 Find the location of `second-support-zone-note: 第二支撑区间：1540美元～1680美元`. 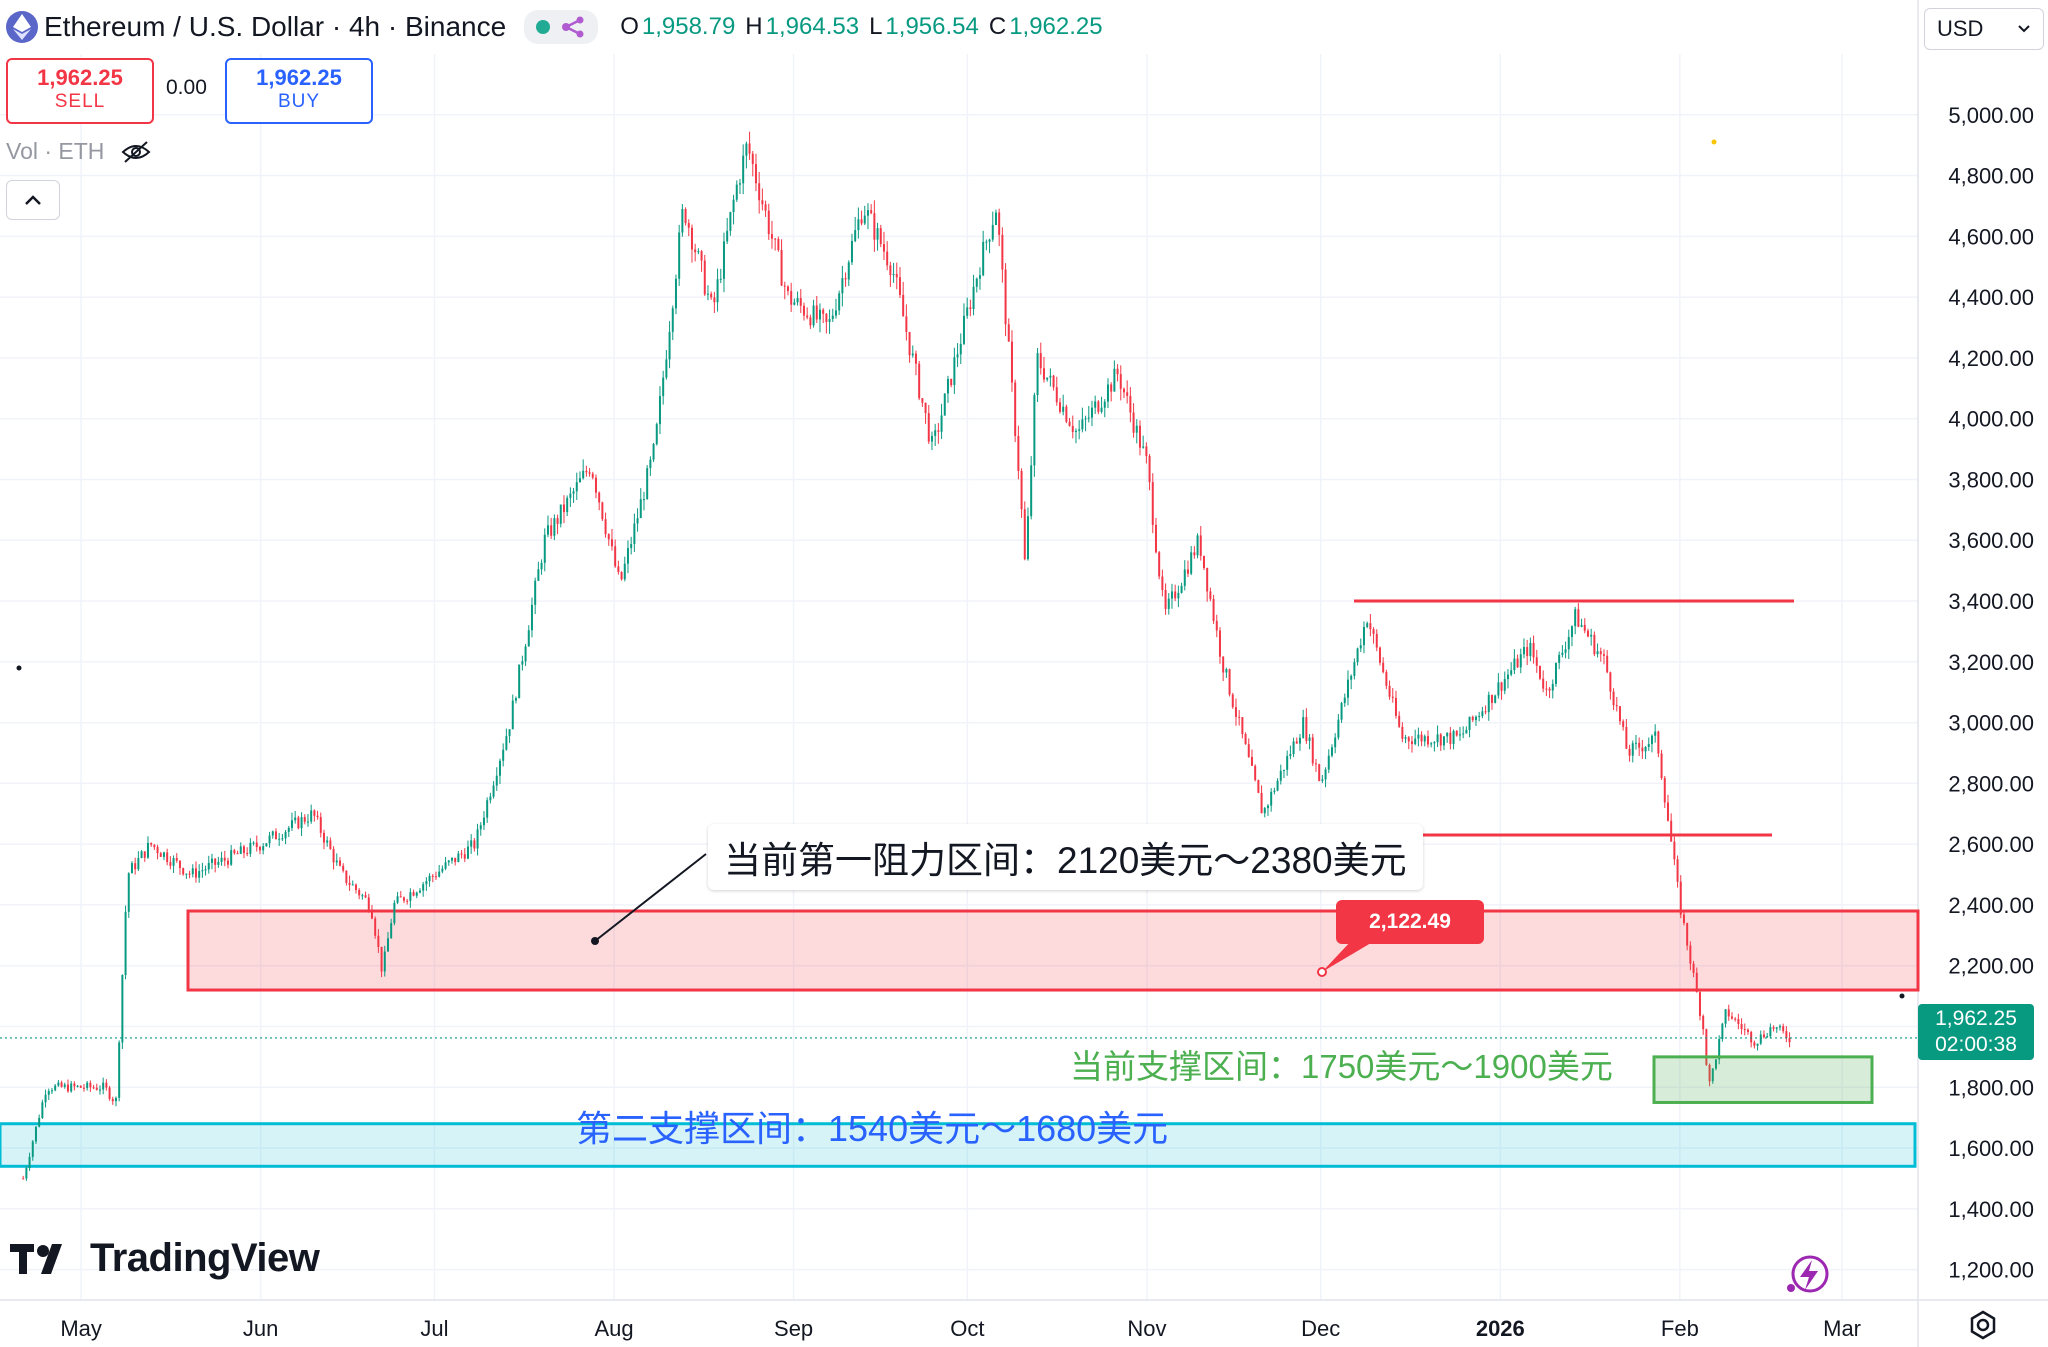

second-support-zone-note: 第二支撑区间：1540美元～1680美元 is located at coordinates (872, 1128).